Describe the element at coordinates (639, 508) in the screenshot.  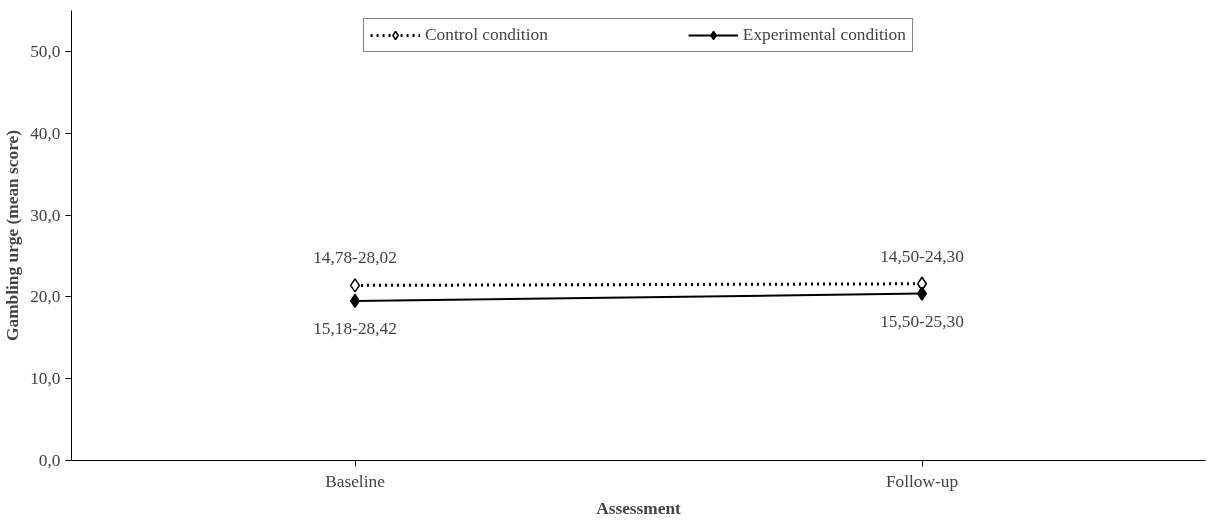
I see `x-axis-title: Assessment` at that location.